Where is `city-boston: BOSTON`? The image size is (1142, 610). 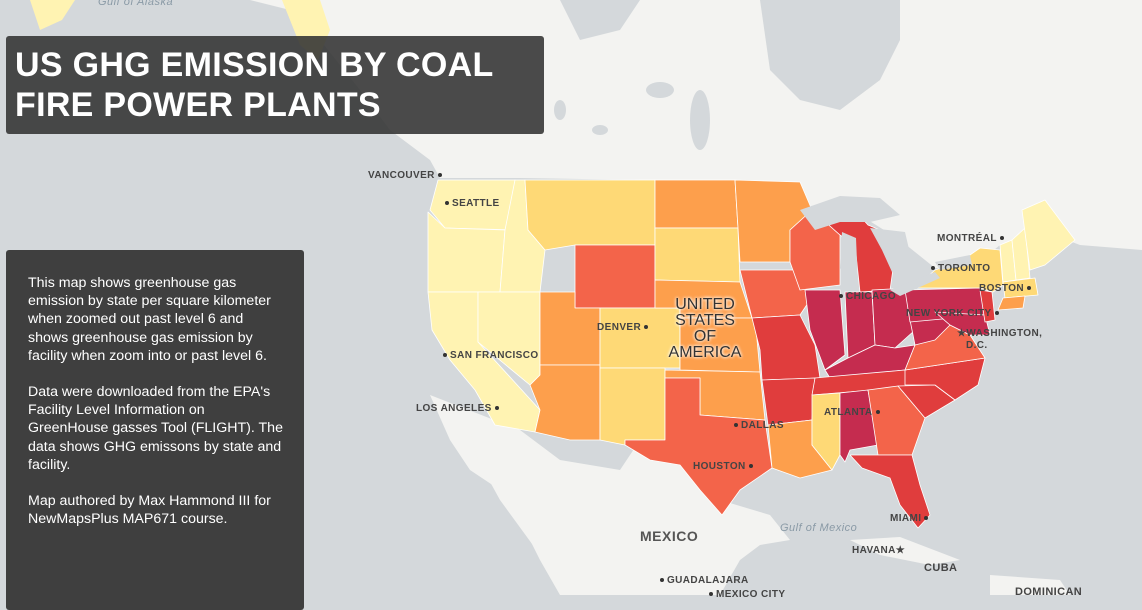 city-boston: BOSTON is located at coordinates (1006, 288).